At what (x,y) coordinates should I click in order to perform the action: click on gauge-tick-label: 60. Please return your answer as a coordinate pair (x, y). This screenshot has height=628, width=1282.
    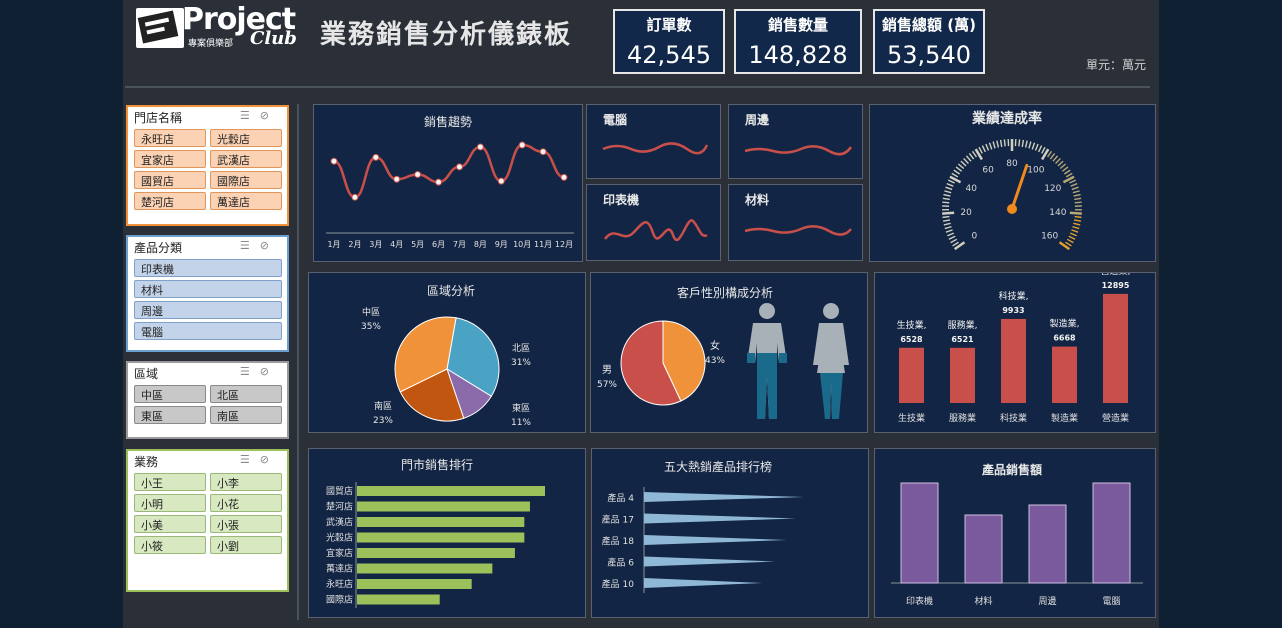
    Looking at the image, I should click on (988, 171).